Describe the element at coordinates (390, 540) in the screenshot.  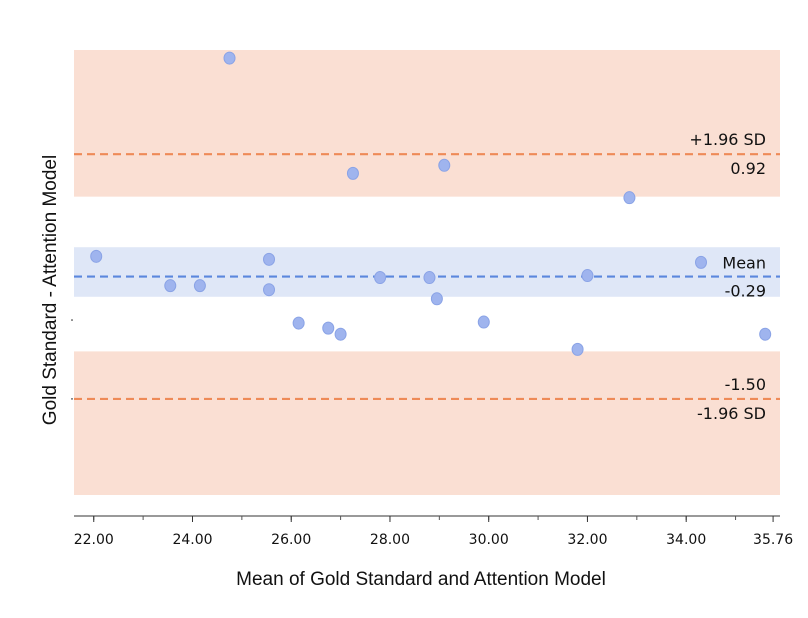
I see `x-tick-label: 28.00` at that location.